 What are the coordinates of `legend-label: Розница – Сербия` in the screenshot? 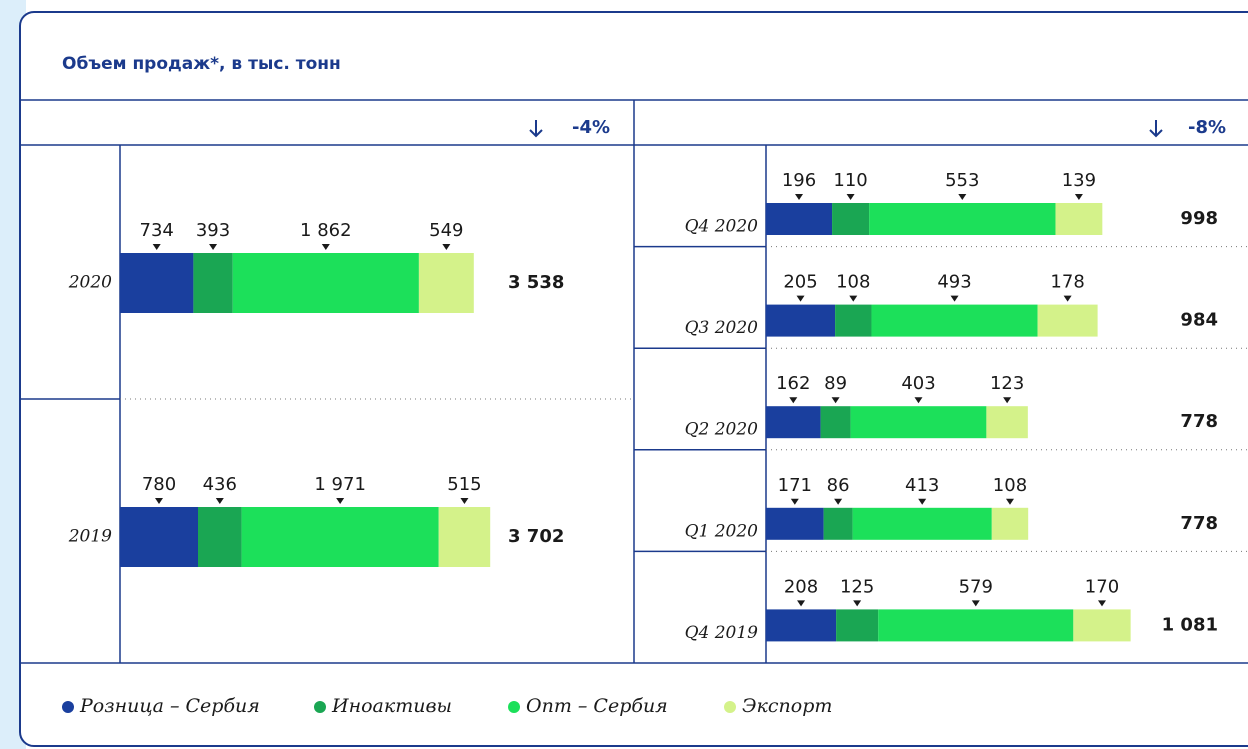 It's located at (169, 706).